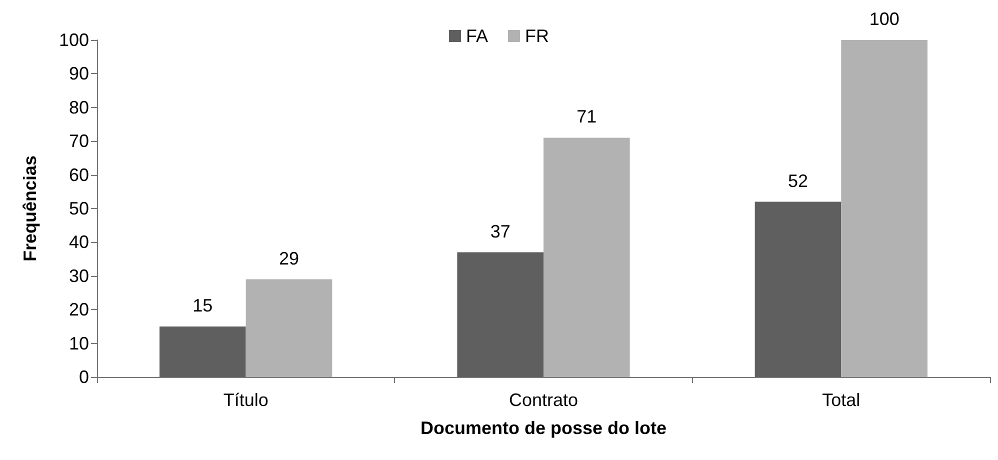  What do you see at coordinates (537, 36) in the screenshot?
I see `legend-label: FR` at bounding box center [537, 36].